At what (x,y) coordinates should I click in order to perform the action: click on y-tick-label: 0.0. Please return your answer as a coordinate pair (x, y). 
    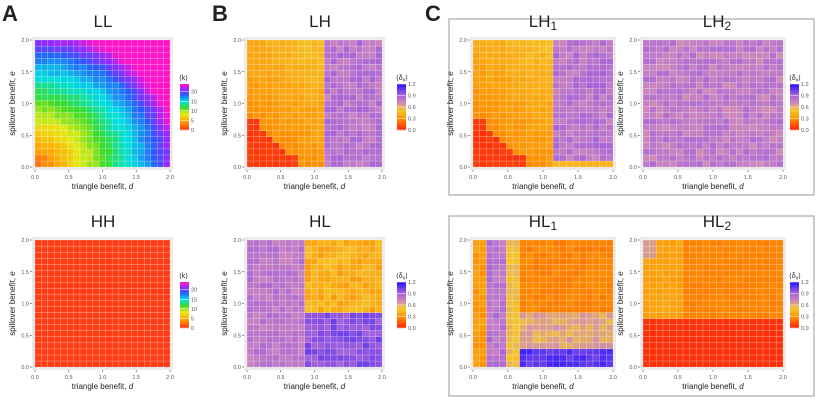
    Looking at the image, I should click on (25, 168).